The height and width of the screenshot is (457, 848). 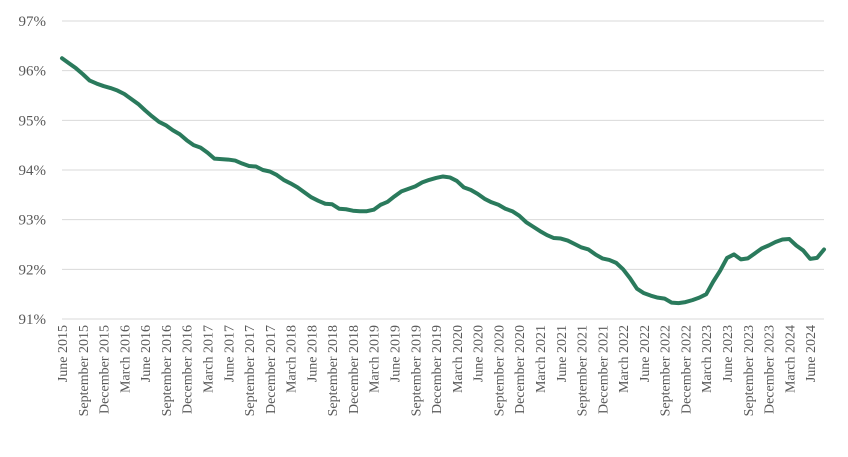 What do you see at coordinates (271, 369) in the screenshot?
I see `x-tick-label: December 2017` at bounding box center [271, 369].